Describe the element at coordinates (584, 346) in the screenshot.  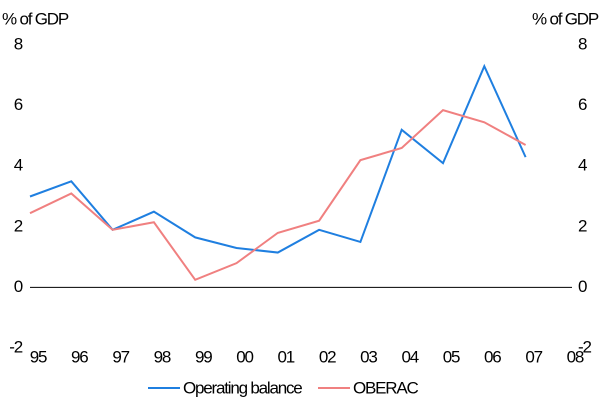
I see `y2-tick-label: -2` at that location.